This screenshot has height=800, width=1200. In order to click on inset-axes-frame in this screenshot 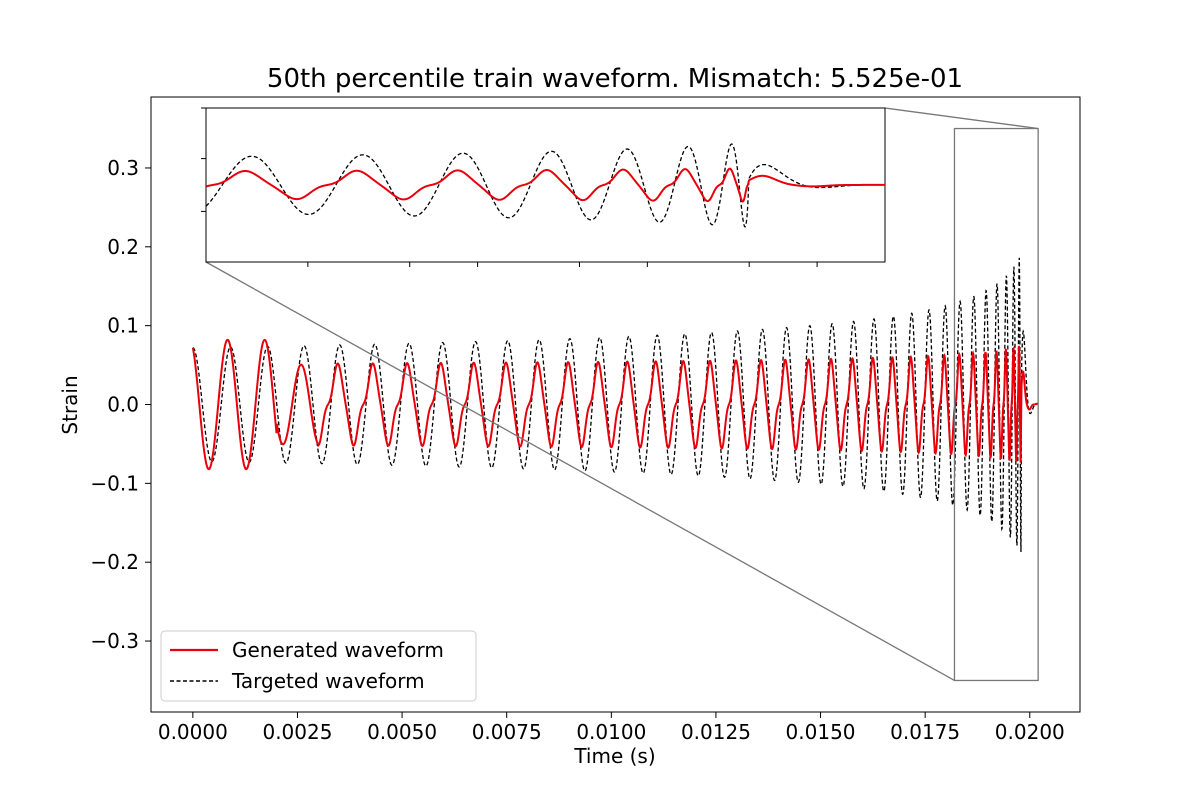, I will do `click(545, 185)`.